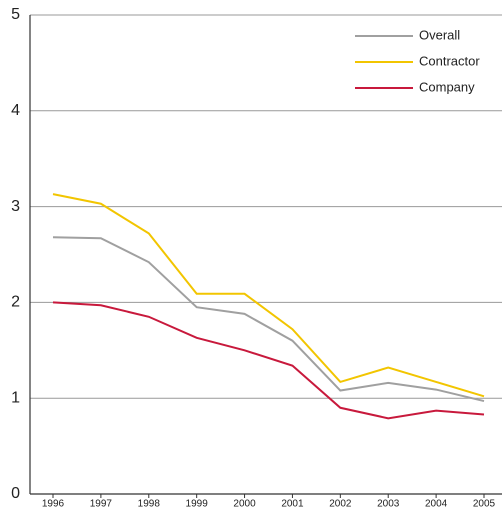 The image size is (503, 510). What do you see at coordinates (15, 493) in the screenshot?
I see `y-tick-label: 0` at bounding box center [15, 493].